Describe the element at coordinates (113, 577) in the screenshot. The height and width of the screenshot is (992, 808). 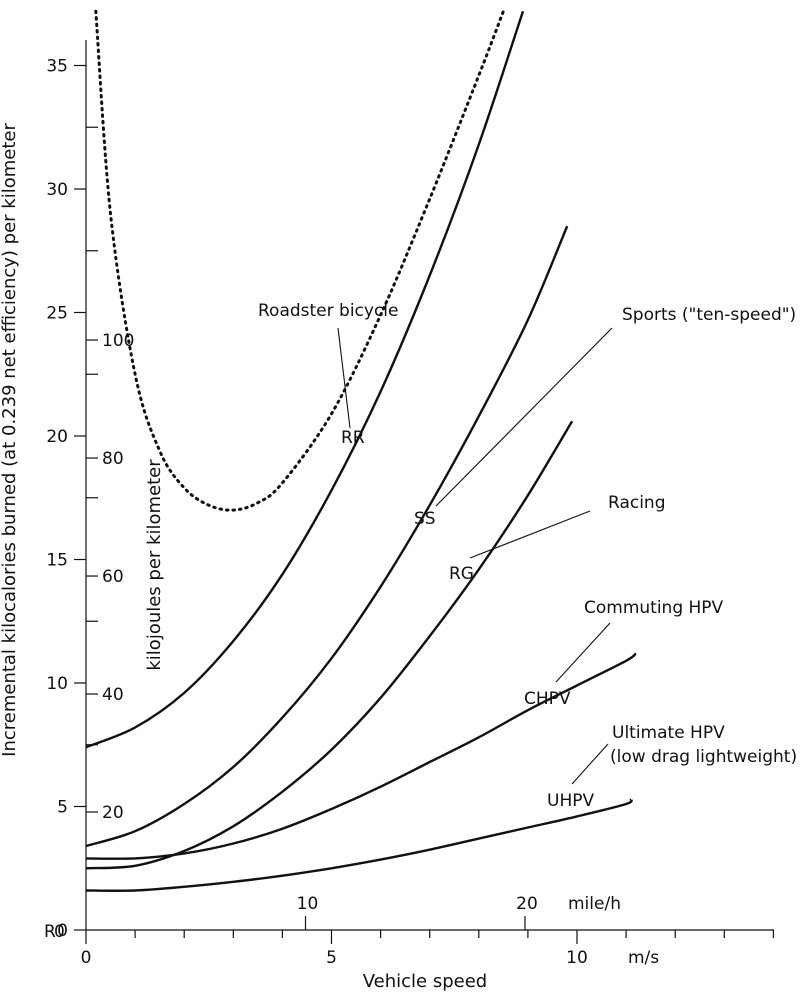
I see `secondary-y-tick-label: 60` at that location.